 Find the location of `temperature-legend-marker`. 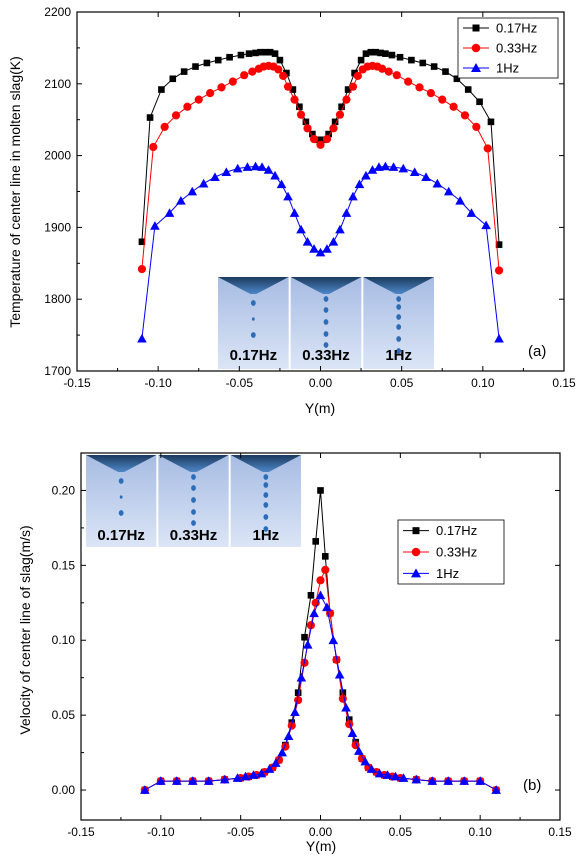

temperature-legend-marker is located at coordinates (476, 48).